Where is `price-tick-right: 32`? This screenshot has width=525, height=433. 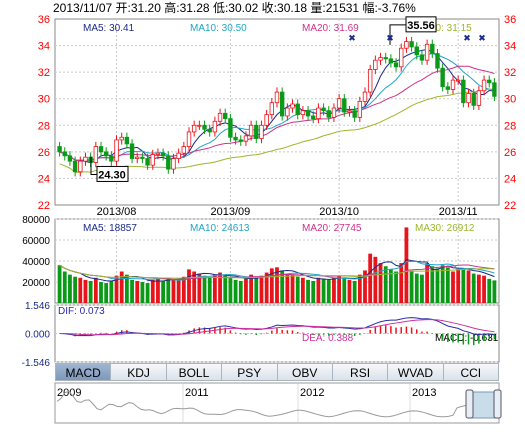
price-tick-right: 32 is located at coordinates (510, 73).